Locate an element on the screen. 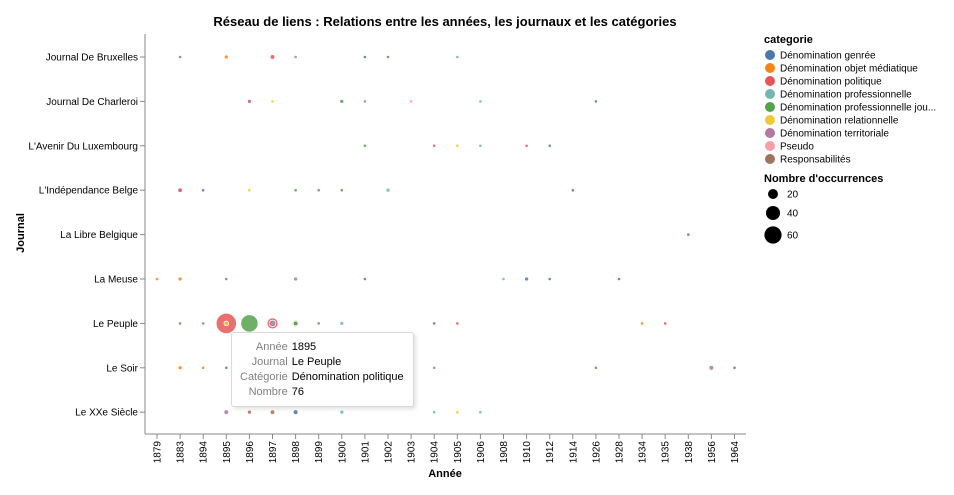 The width and height of the screenshot is (954, 495). tooltip-row-categorie: Catégorie Dénomination politique is located at coordinates (322, 378).